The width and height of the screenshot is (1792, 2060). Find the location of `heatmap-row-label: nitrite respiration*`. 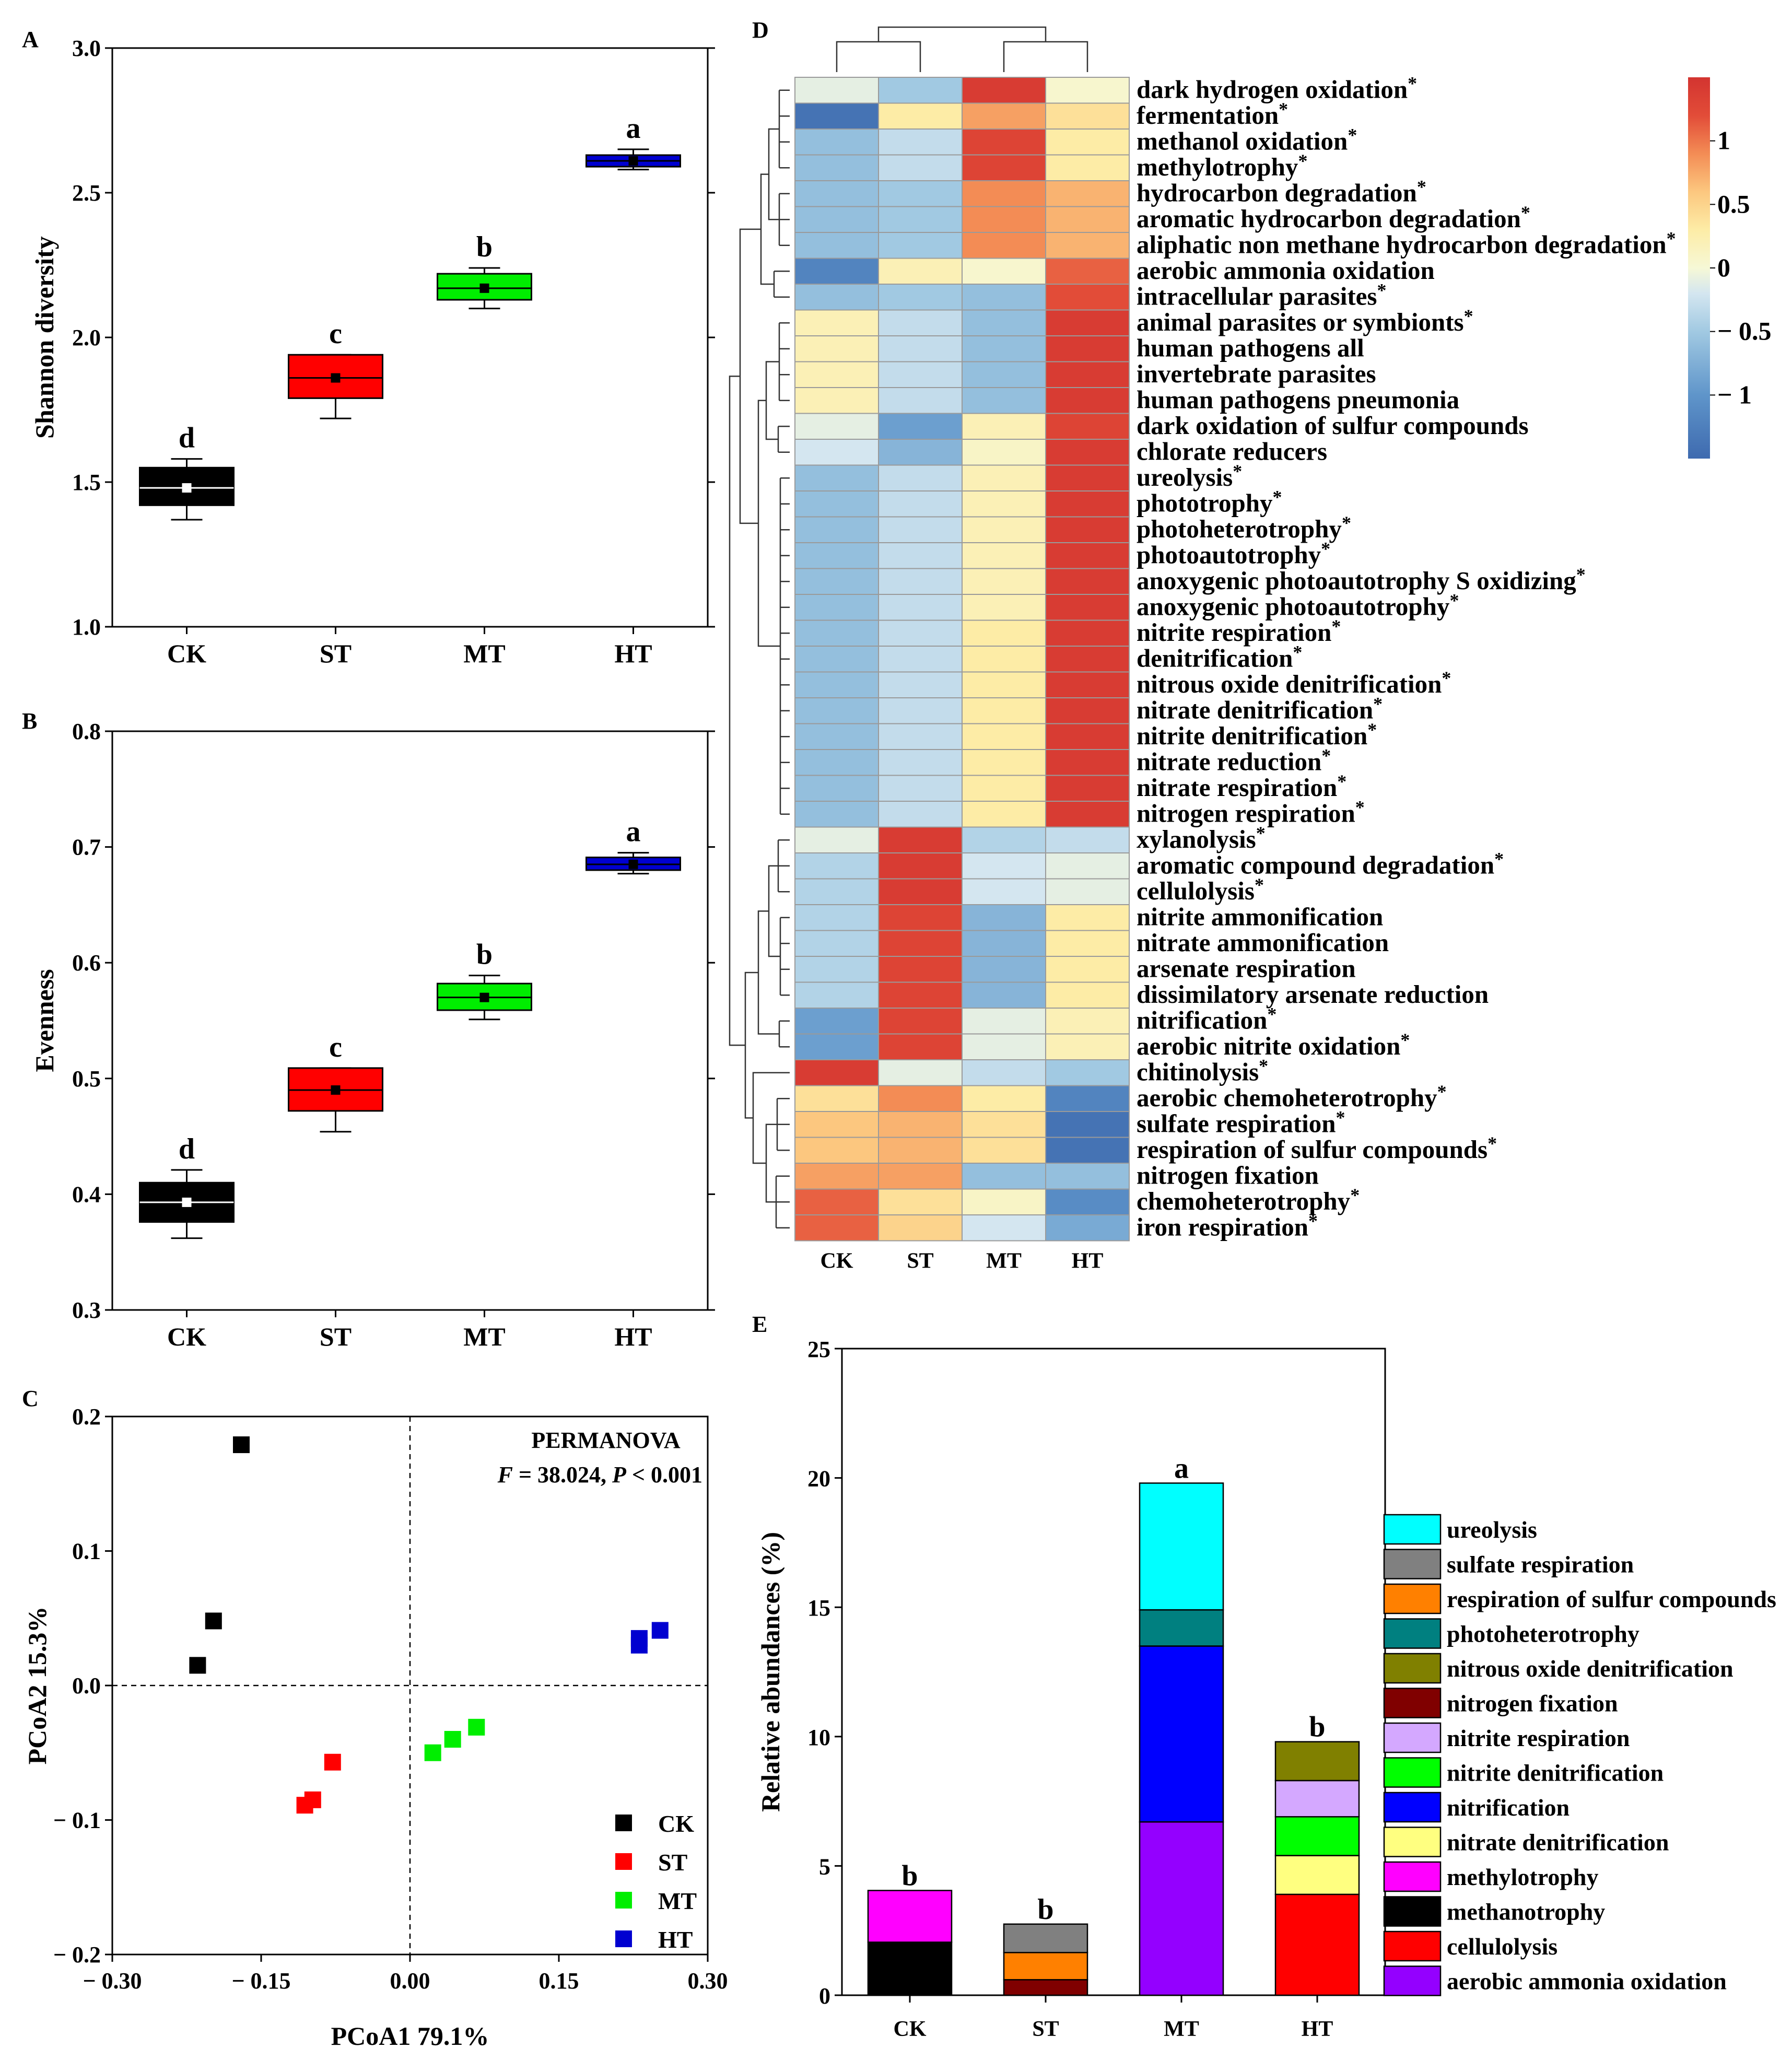

heatmap-row-label: nitrite respiration* is located at coordinates (1239, 631).